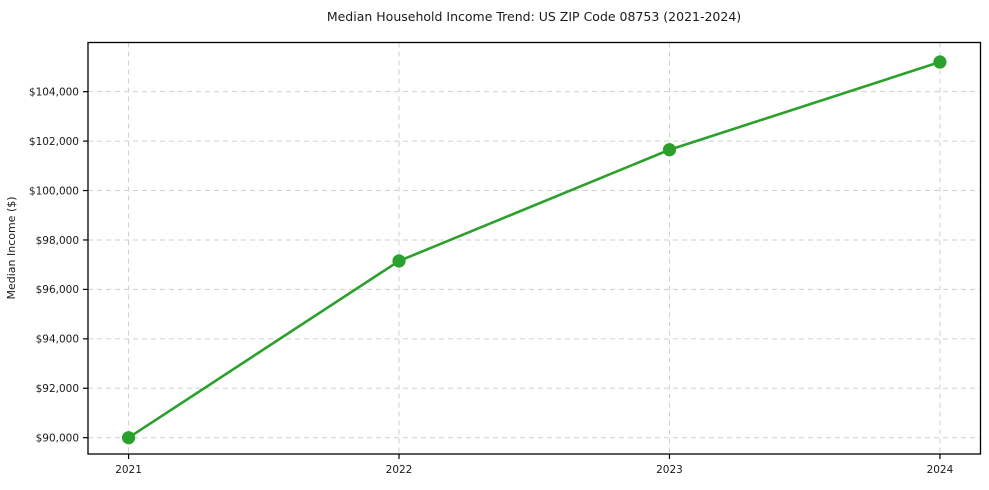 The height and width of the screenshot is (490, 989). Describe the element at coordinates (399, 470) in the screenshot. I see `x-tick-label: 2022` at that location.